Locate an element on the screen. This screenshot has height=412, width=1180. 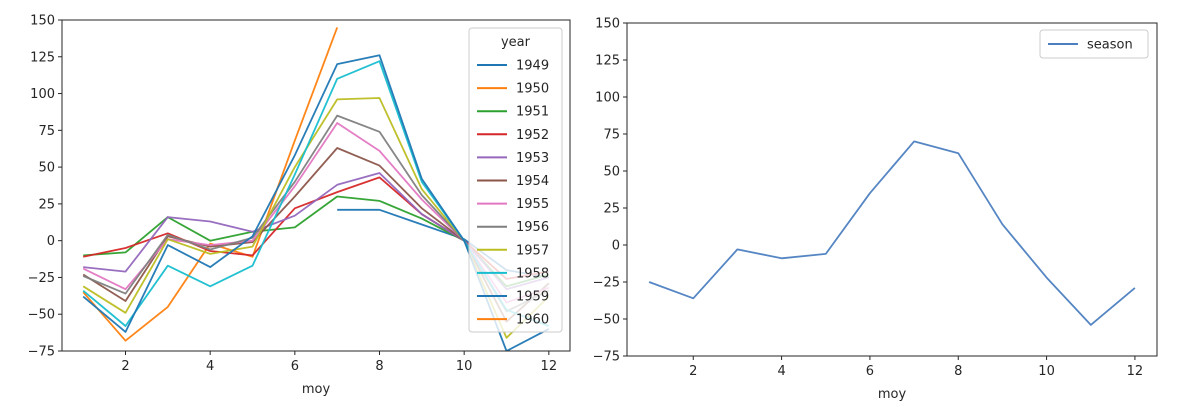
legend-label: 1957 is located at coordinates (532, 250).